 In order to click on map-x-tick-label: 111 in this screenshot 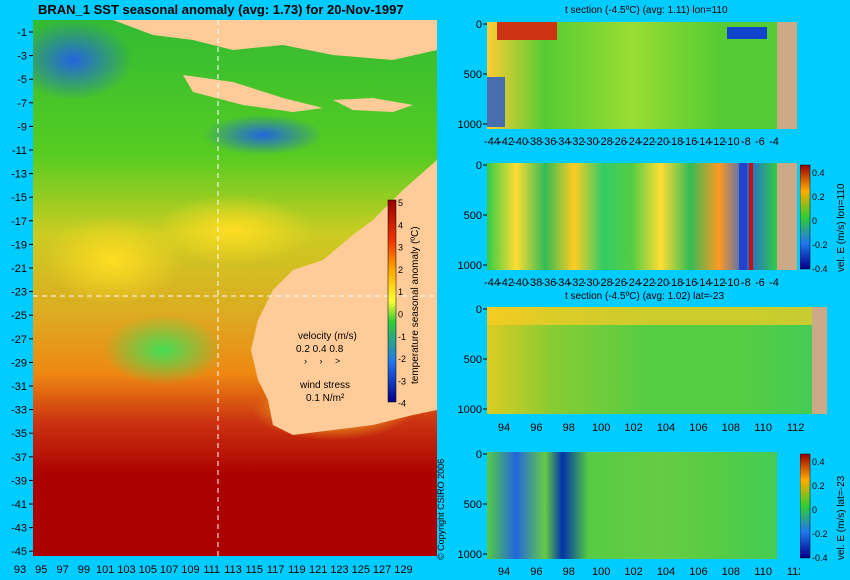, I will do `click(211, 570)`.